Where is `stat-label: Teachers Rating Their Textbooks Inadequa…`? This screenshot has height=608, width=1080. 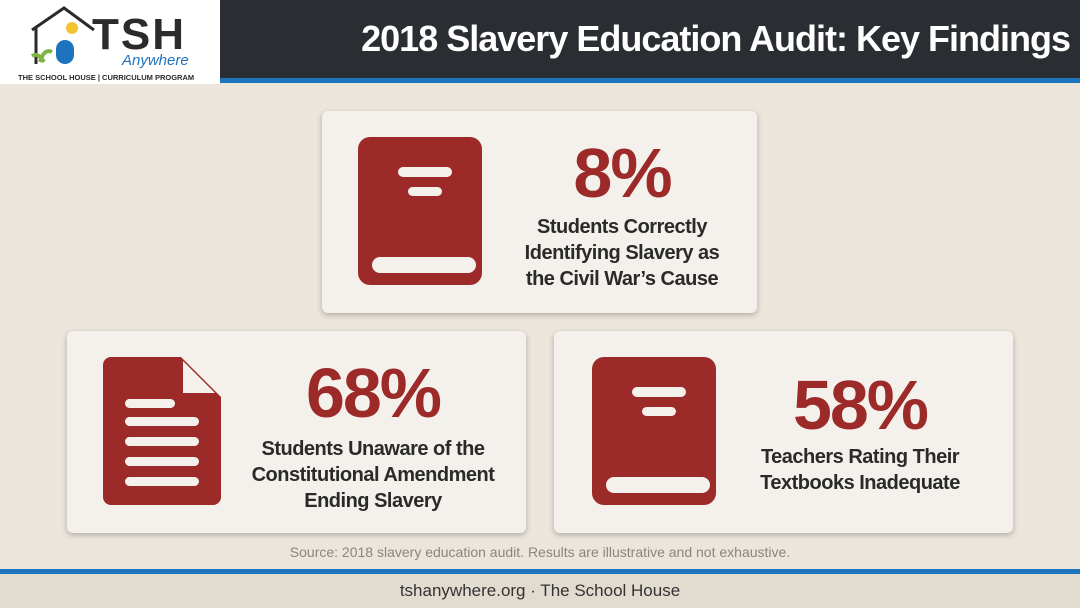 stat-label: Teachers Rating Their Textbooks Inadequa… is located at coordinates (860, 470).